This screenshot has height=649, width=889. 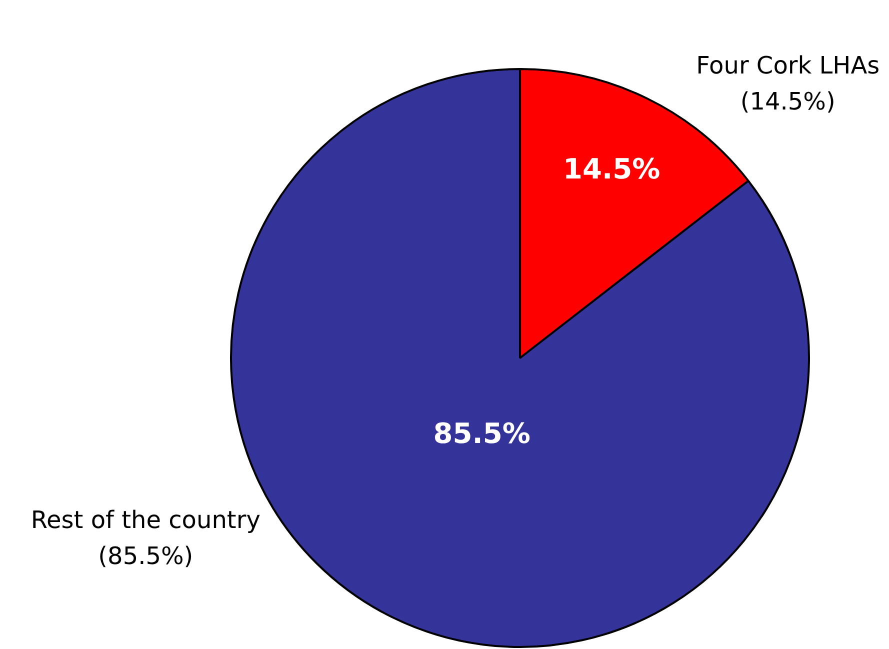 What do you see at coordinates (145, 538) in the screenshot?
I see `slice-label: Rest of the country (85.5%)` at bounding box center [145, 538].